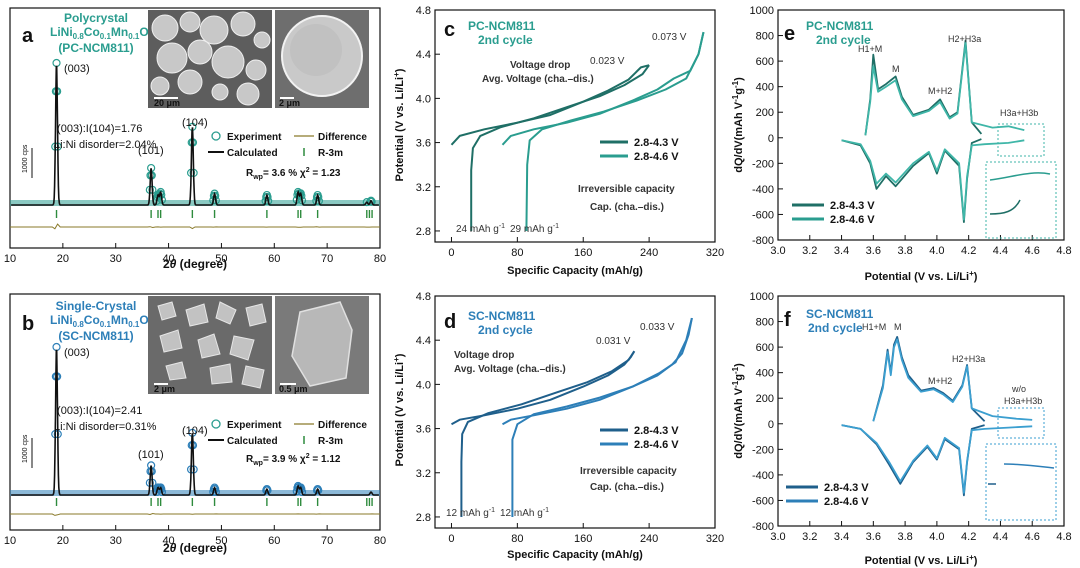 The height and width of the screenshot is (568, 1080). I want to click on y-tick-label: 200, so click(765, 399).